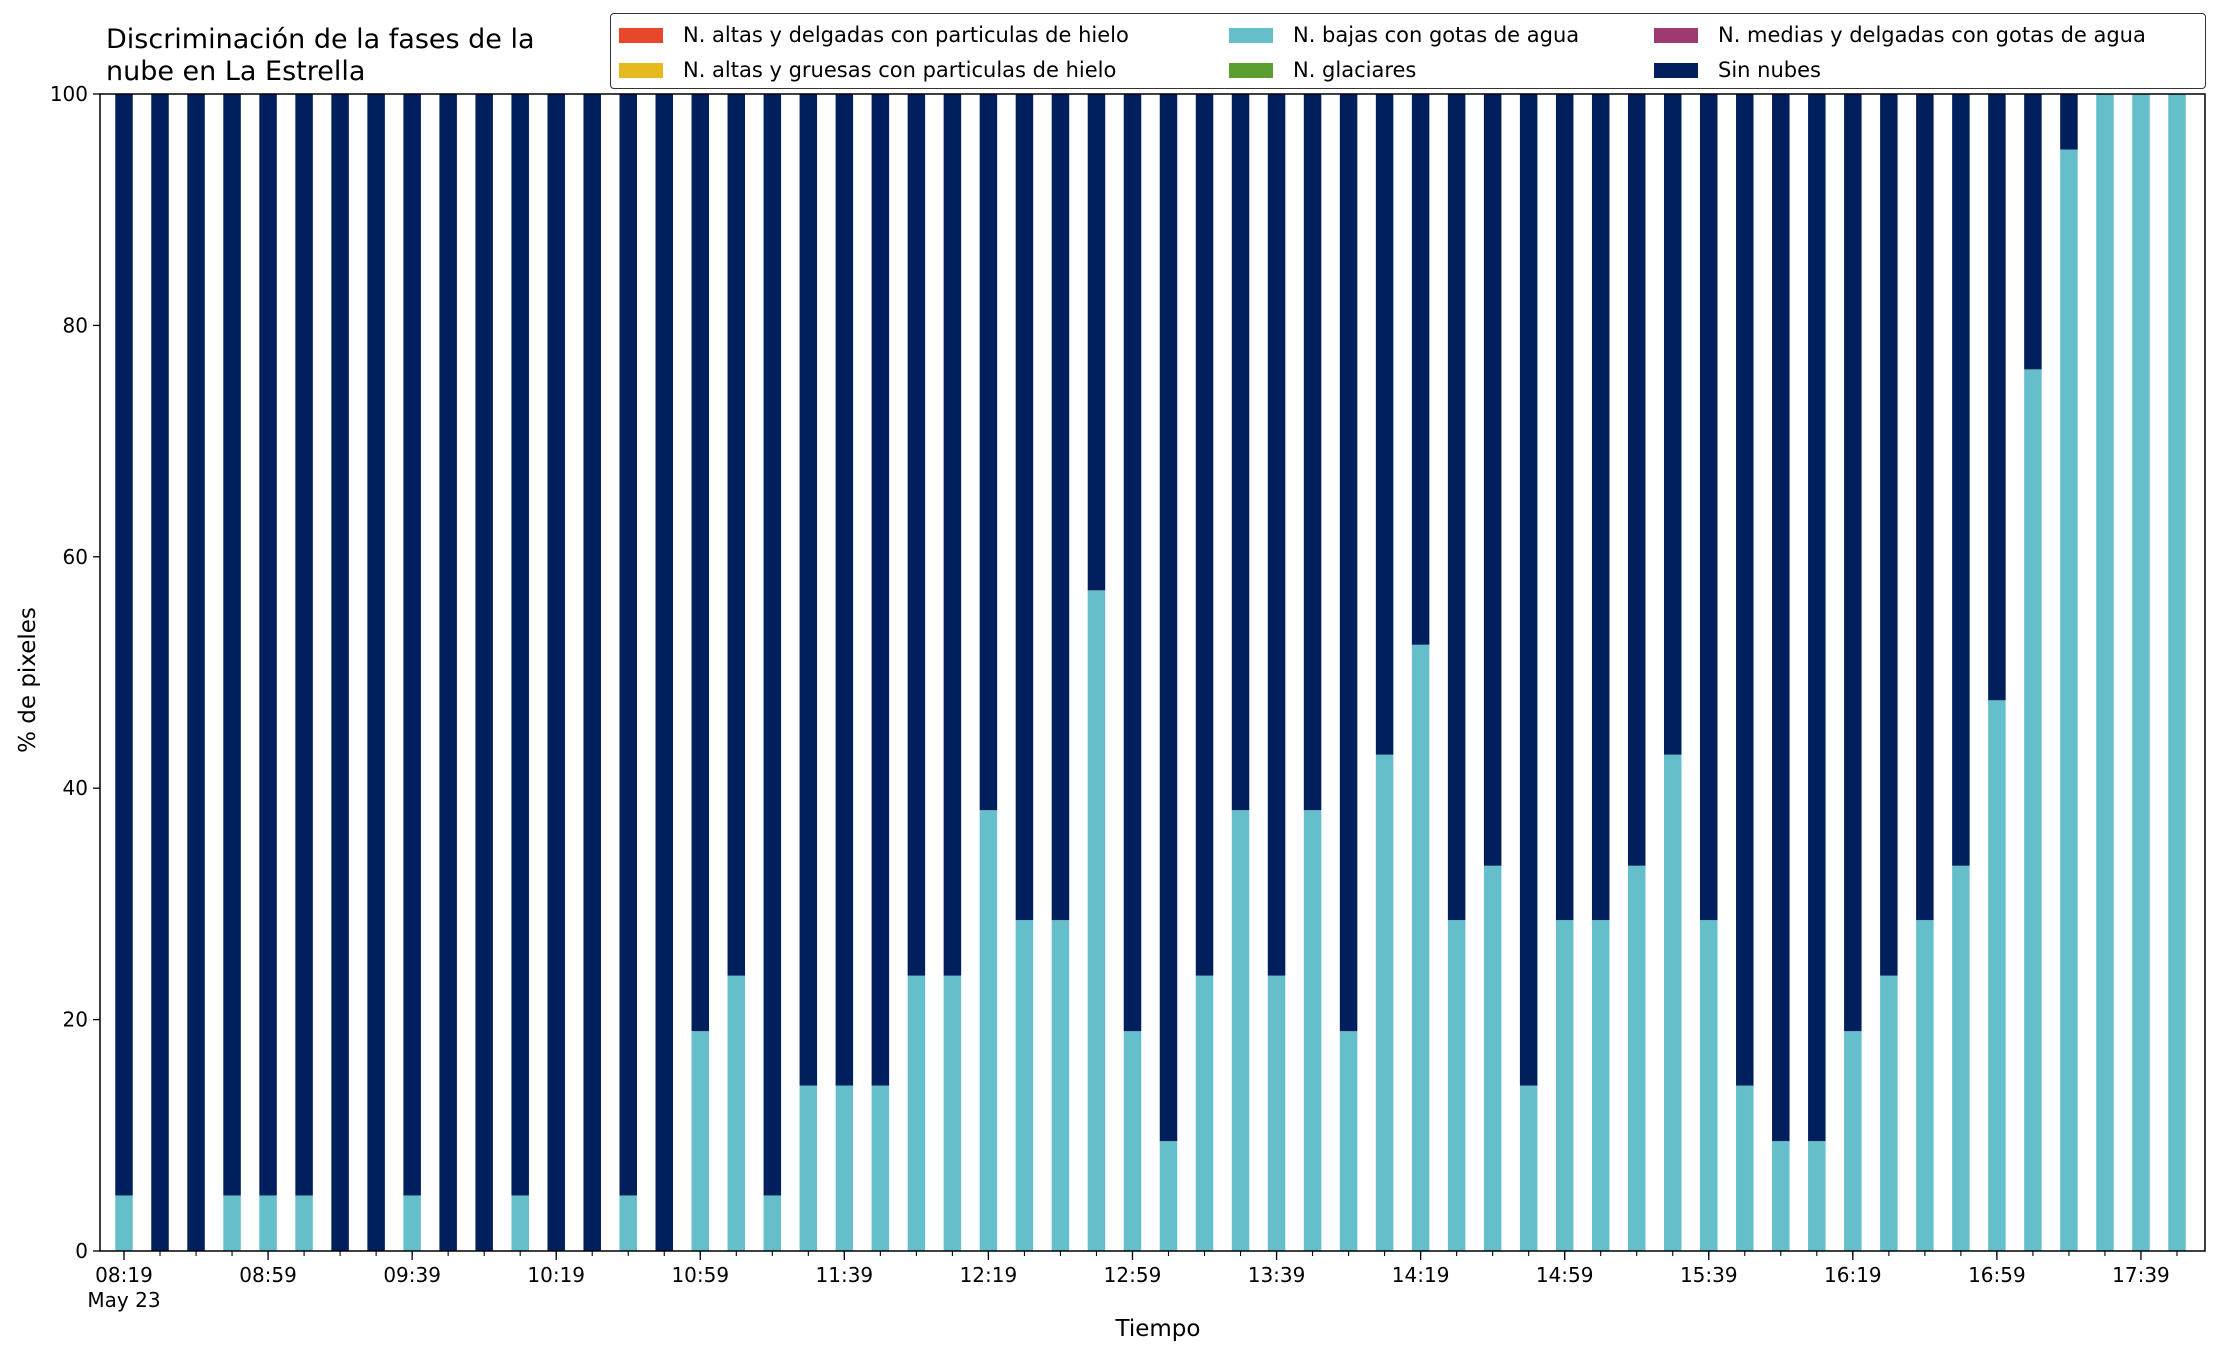 This screenshot has height=1355, width=2216. I want to click on x-tick-label: 08:19, so click(124, 1275).